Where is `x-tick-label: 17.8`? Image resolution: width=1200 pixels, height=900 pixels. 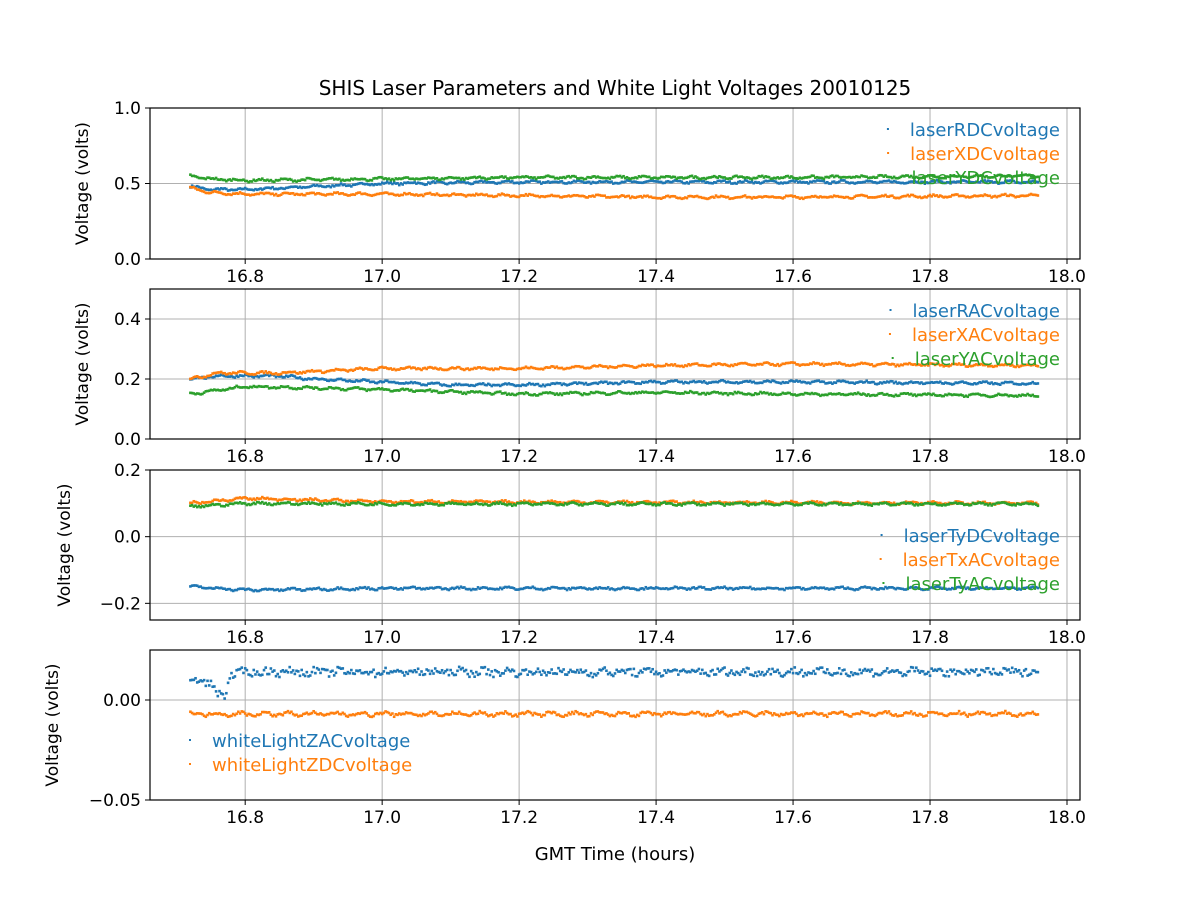
x-tick-label: 17.8 is located at coordinates (930, 457).